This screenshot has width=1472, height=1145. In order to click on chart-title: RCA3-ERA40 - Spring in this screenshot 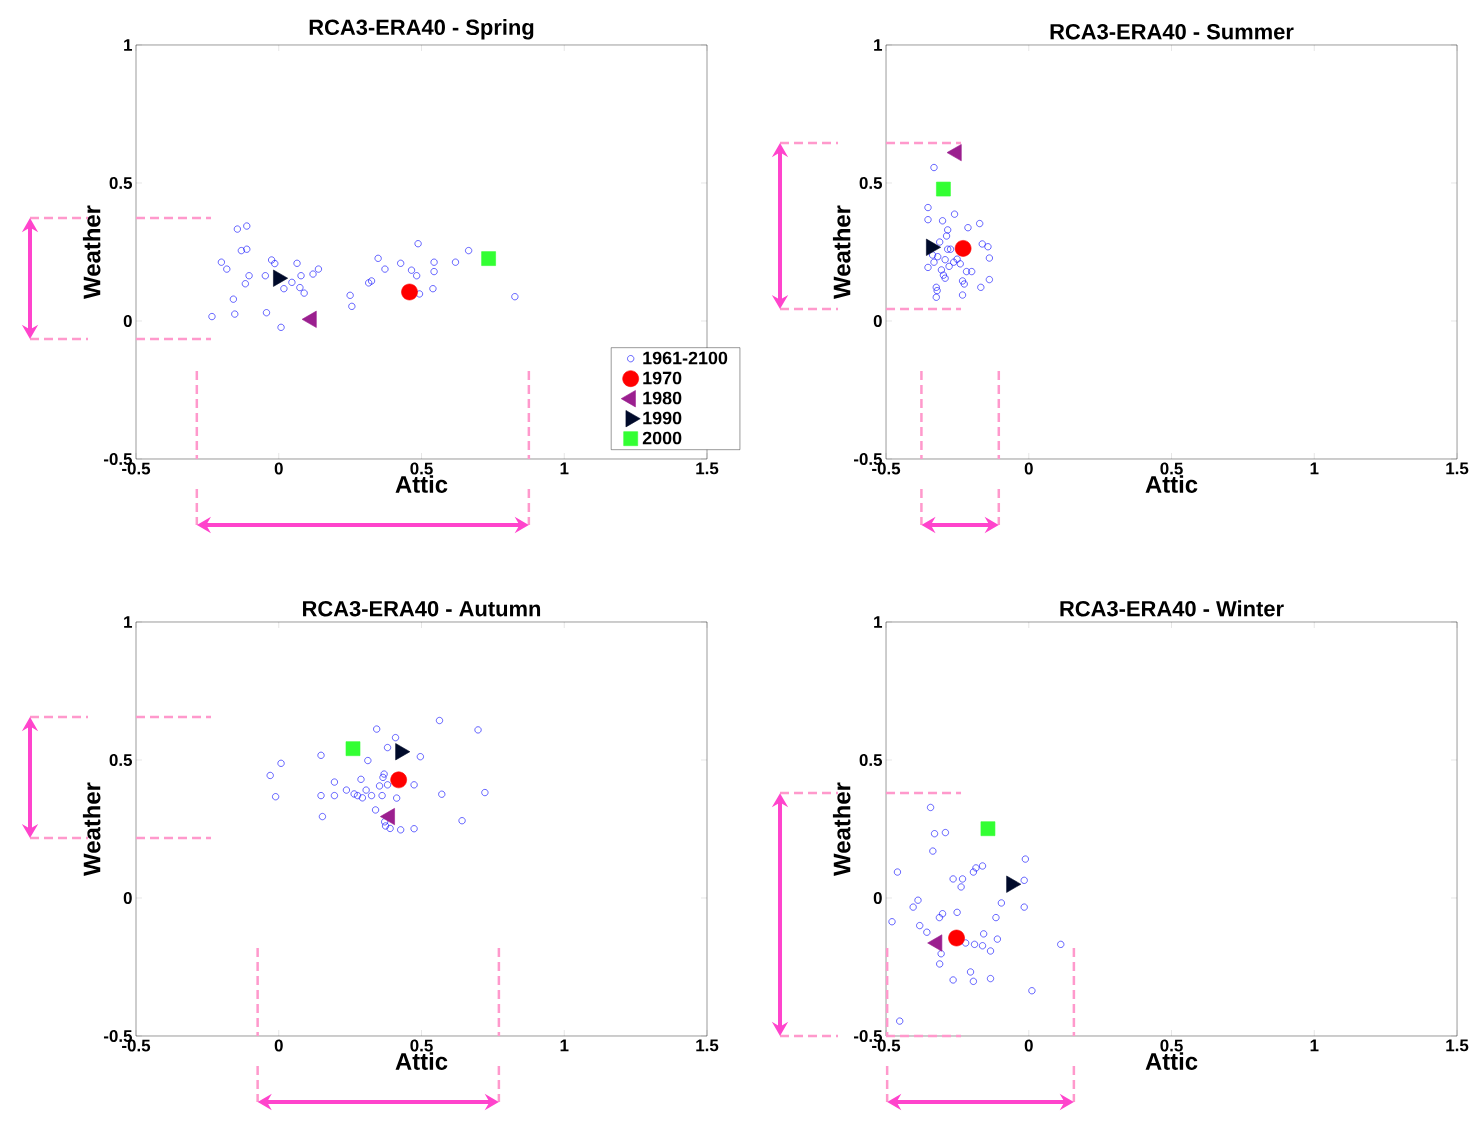, I will do `click(421, 29)`.